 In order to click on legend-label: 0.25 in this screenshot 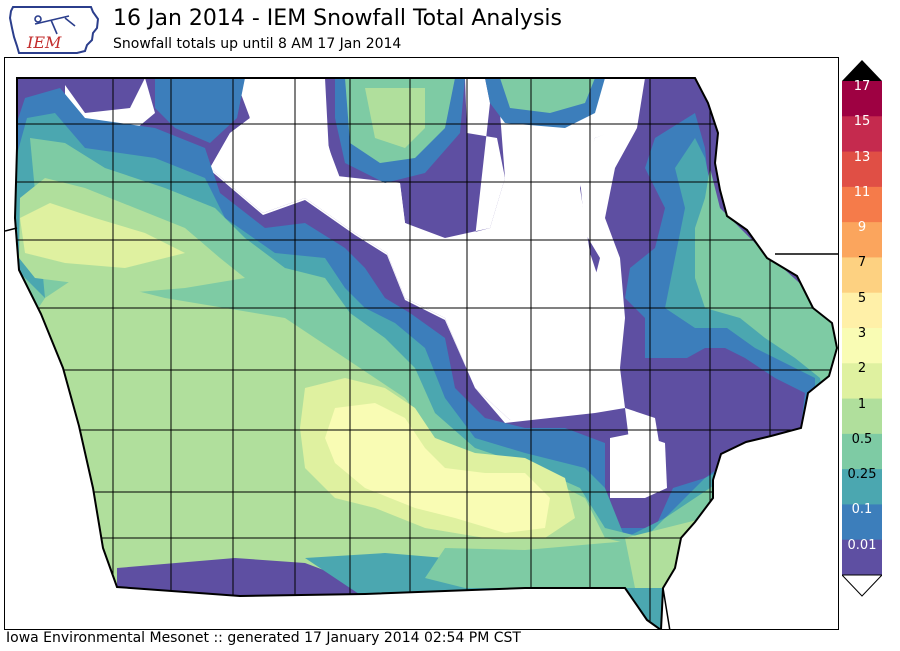, I will do `click(862, 475)`.